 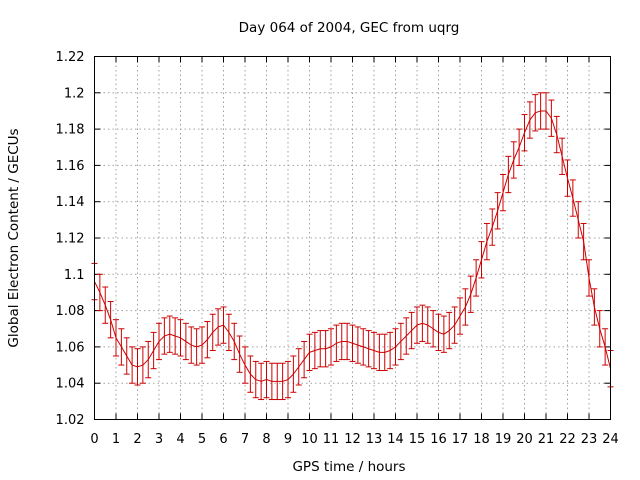 What do you see at coordinates (349, 28) in the screenshot?
I see `chart-title: Day 064 of 2004, GEC from uqrg` at bounding box center [349, 28].